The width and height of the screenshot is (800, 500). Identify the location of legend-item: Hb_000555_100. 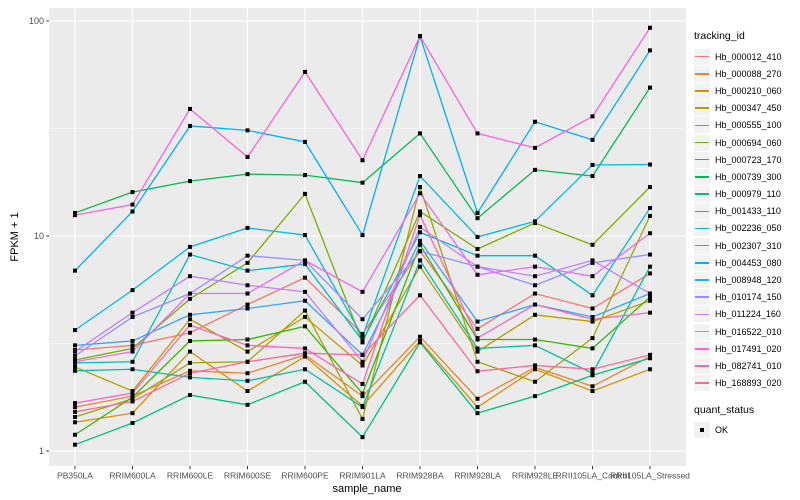
(746, 125).